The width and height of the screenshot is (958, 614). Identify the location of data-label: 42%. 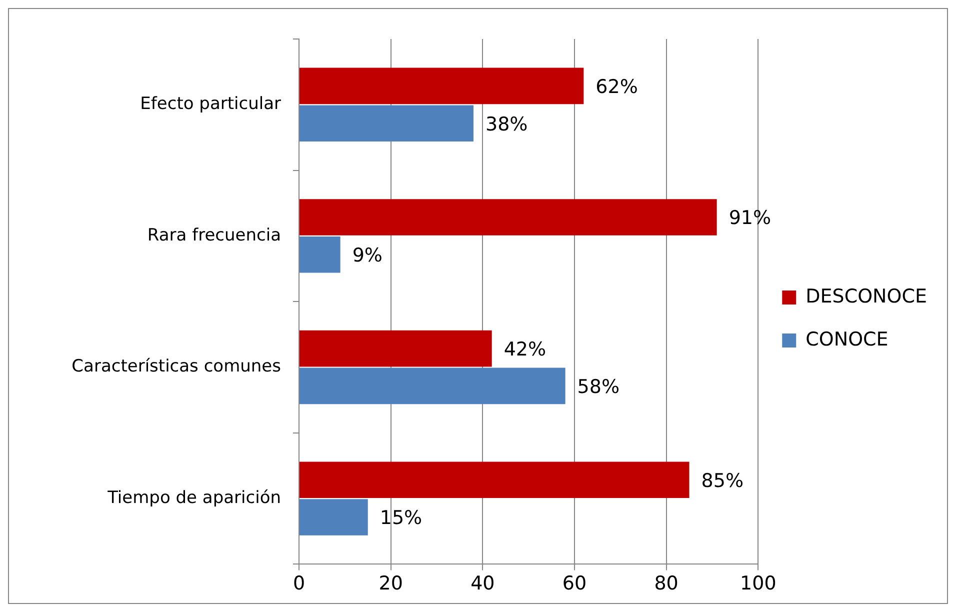
(525, 349).